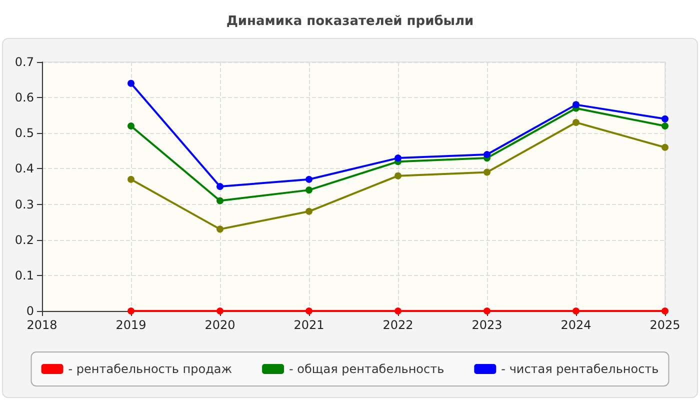 The height and width of the screenshot is (400, 700). Describe the element at coordinates (398, 325) in the screenshot. I see `x-tick-label: 2022` at that location.